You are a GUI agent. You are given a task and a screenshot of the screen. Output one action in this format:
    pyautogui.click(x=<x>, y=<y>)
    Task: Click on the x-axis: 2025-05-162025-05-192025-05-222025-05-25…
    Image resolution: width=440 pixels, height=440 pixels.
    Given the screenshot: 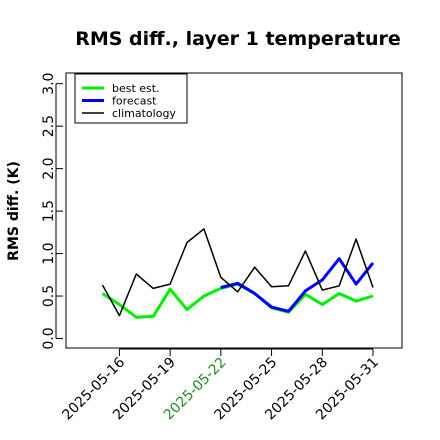 What is the action you would take?
    pyautogui.click(x=220, y=385)
    